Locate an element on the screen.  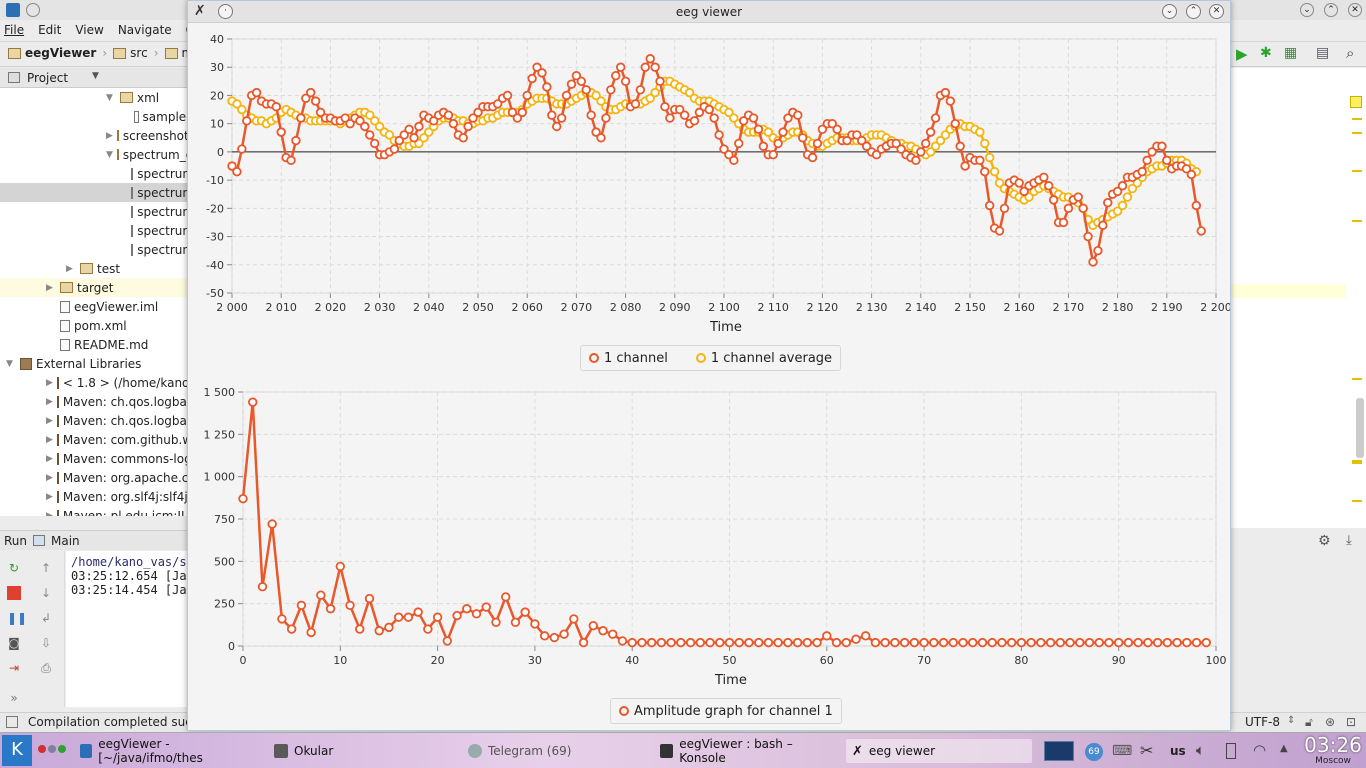
tree-item: README.md is located at coordinates (95, 344).